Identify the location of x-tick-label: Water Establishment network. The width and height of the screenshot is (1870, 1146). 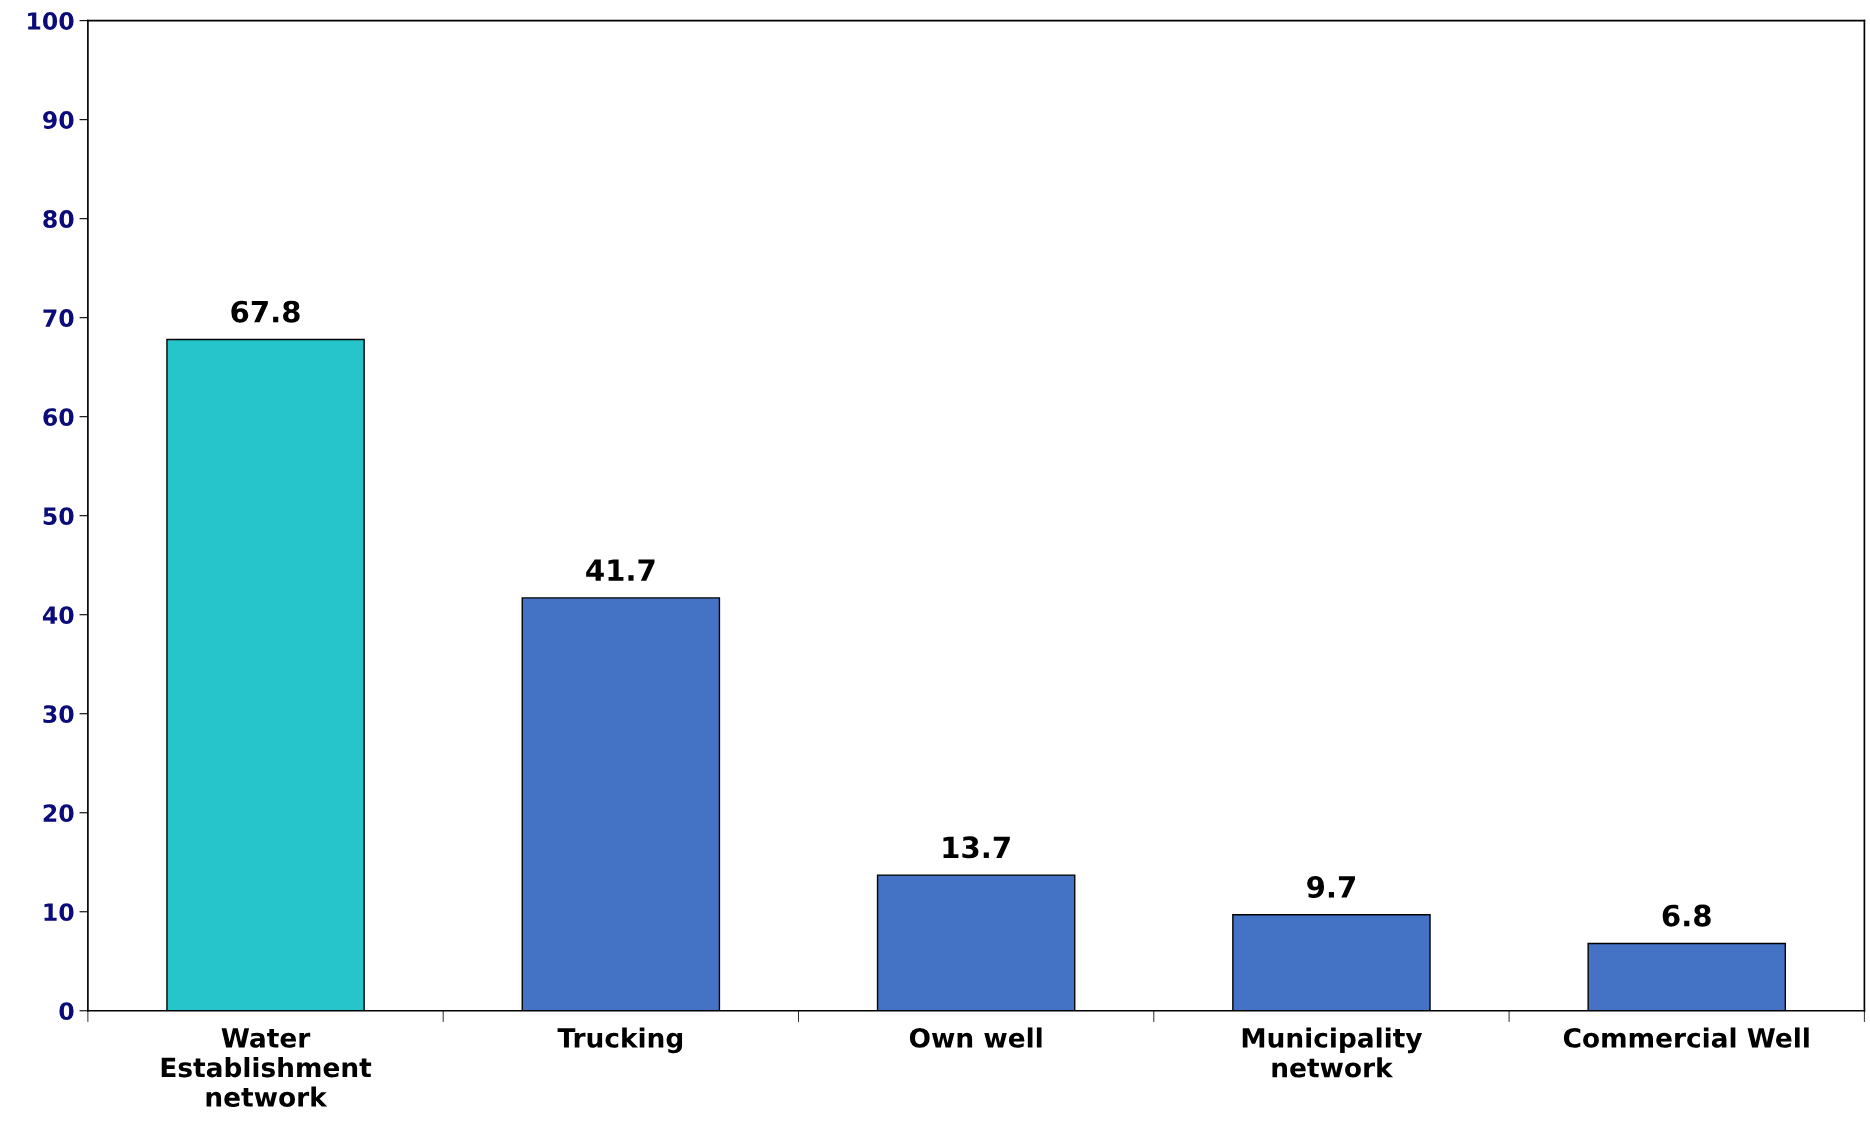
(266, 1067).